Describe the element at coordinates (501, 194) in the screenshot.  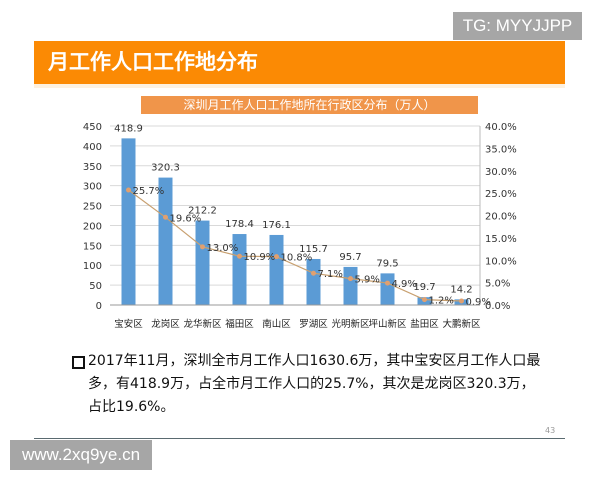
I see `y-right-tick-label: 25.0%` at that location.